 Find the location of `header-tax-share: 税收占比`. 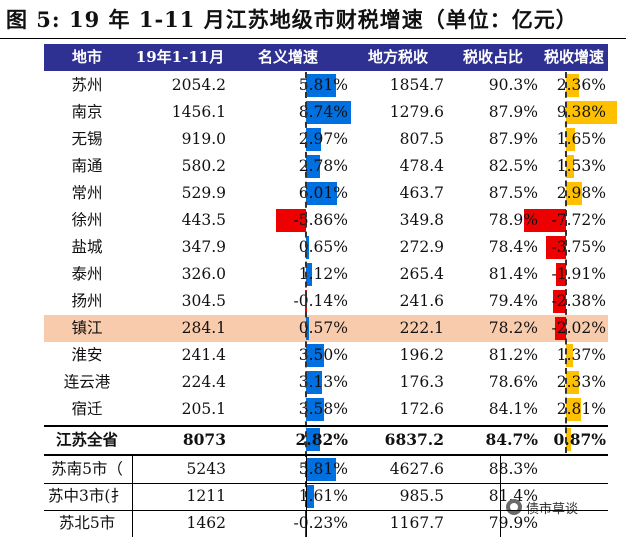

header-tax-share: 税收占比 is located at coordinates (492, 57).